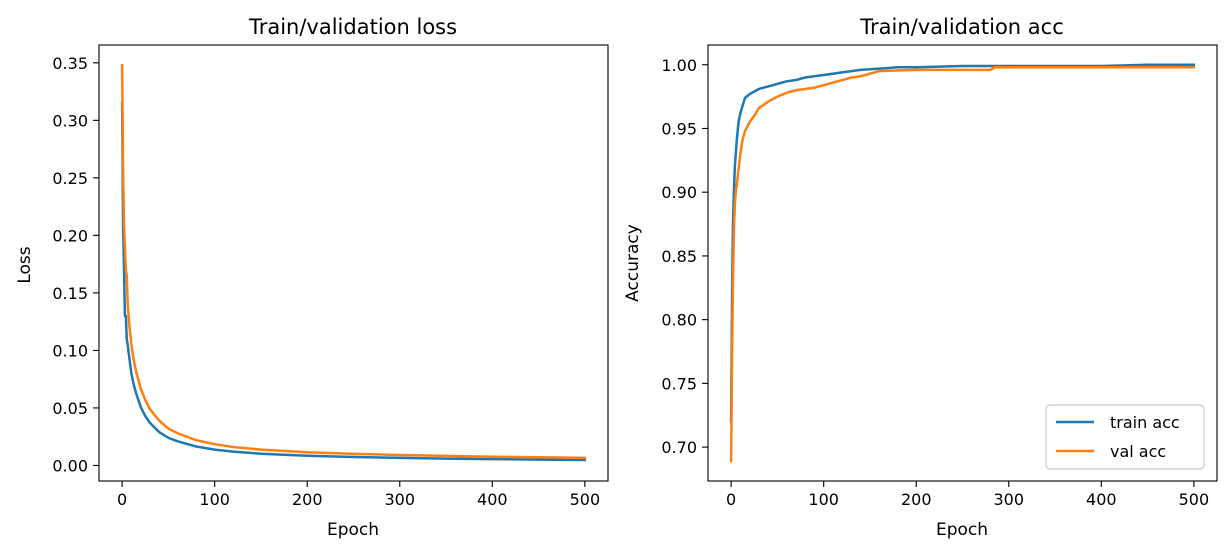 The width and height of the screenshot is (1230, 554). What do you see at coordinates (25, 264) in the screenshot?
I see `loss-y-axis-label: Loss` at bounding box center [25, 264].